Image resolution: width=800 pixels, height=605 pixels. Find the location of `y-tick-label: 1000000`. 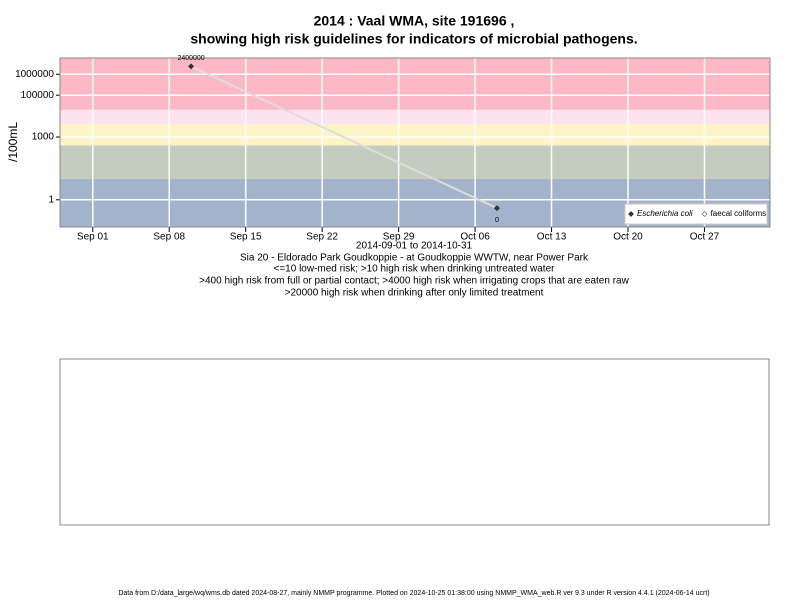

y-tick-label: 1000000 is located at coordinates (34, 74).